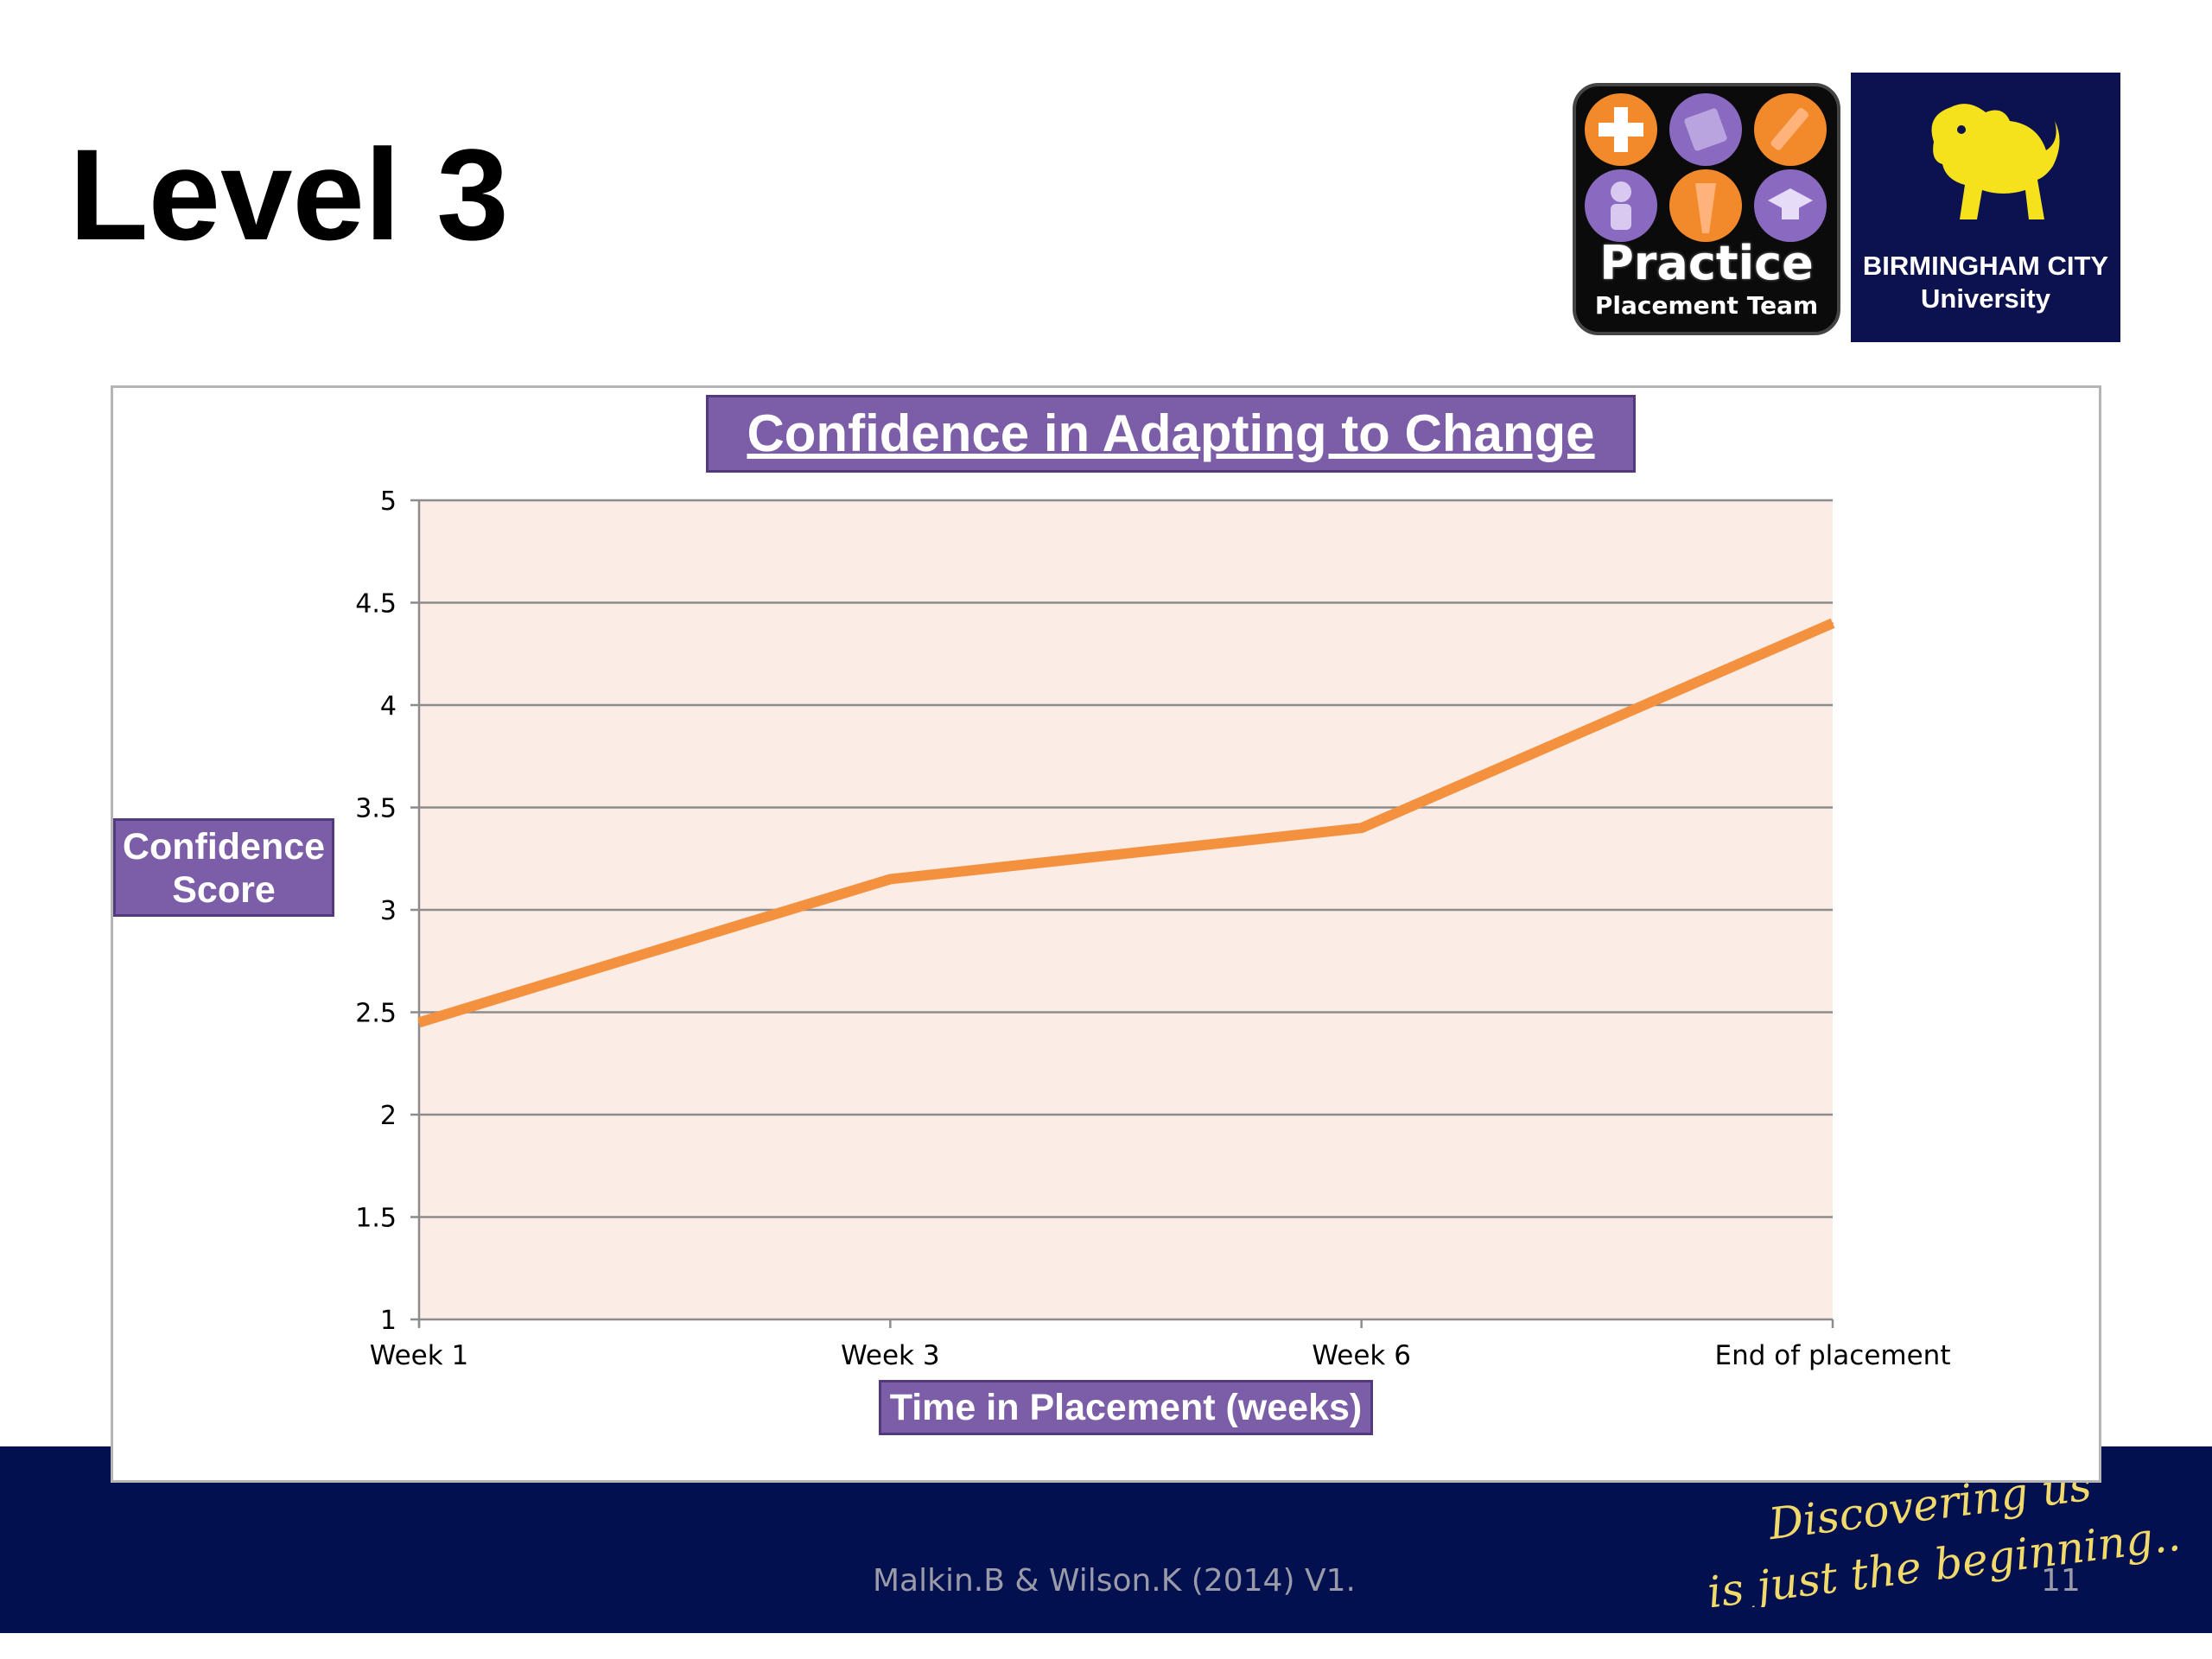 The width and height of the screenshot is (2212, 1659). Describe the element at coordinates (890, 1355) in the screenshot. I see `x-tick-label: Week 3` at that location.